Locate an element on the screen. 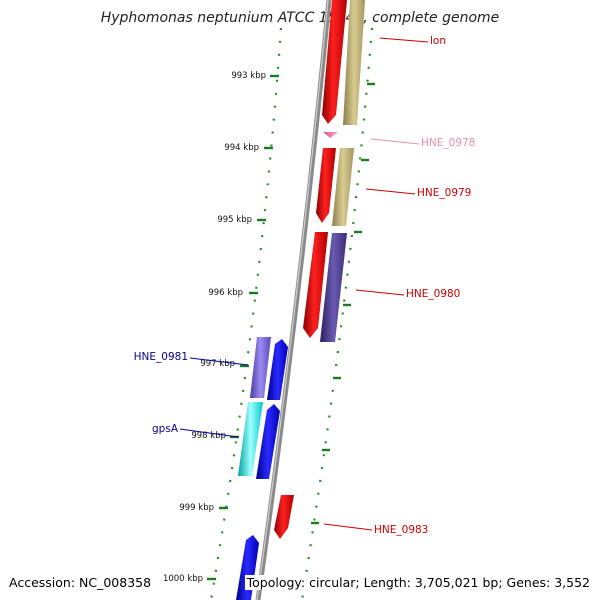 Image resolution: width=600 pixels, height=600 pixels. leader-hne0981 is located at coordinates (219, 361).